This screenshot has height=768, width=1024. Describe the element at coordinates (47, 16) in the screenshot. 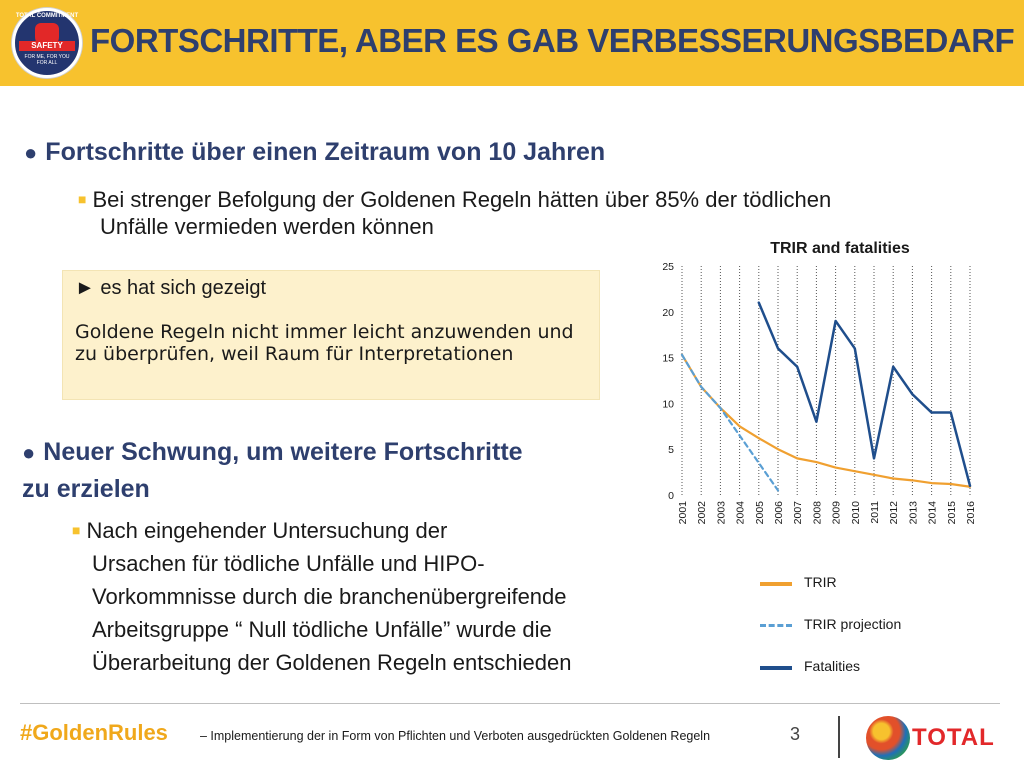

I see `logo-ring-top: TOTAL COMMITMENT` at that location.